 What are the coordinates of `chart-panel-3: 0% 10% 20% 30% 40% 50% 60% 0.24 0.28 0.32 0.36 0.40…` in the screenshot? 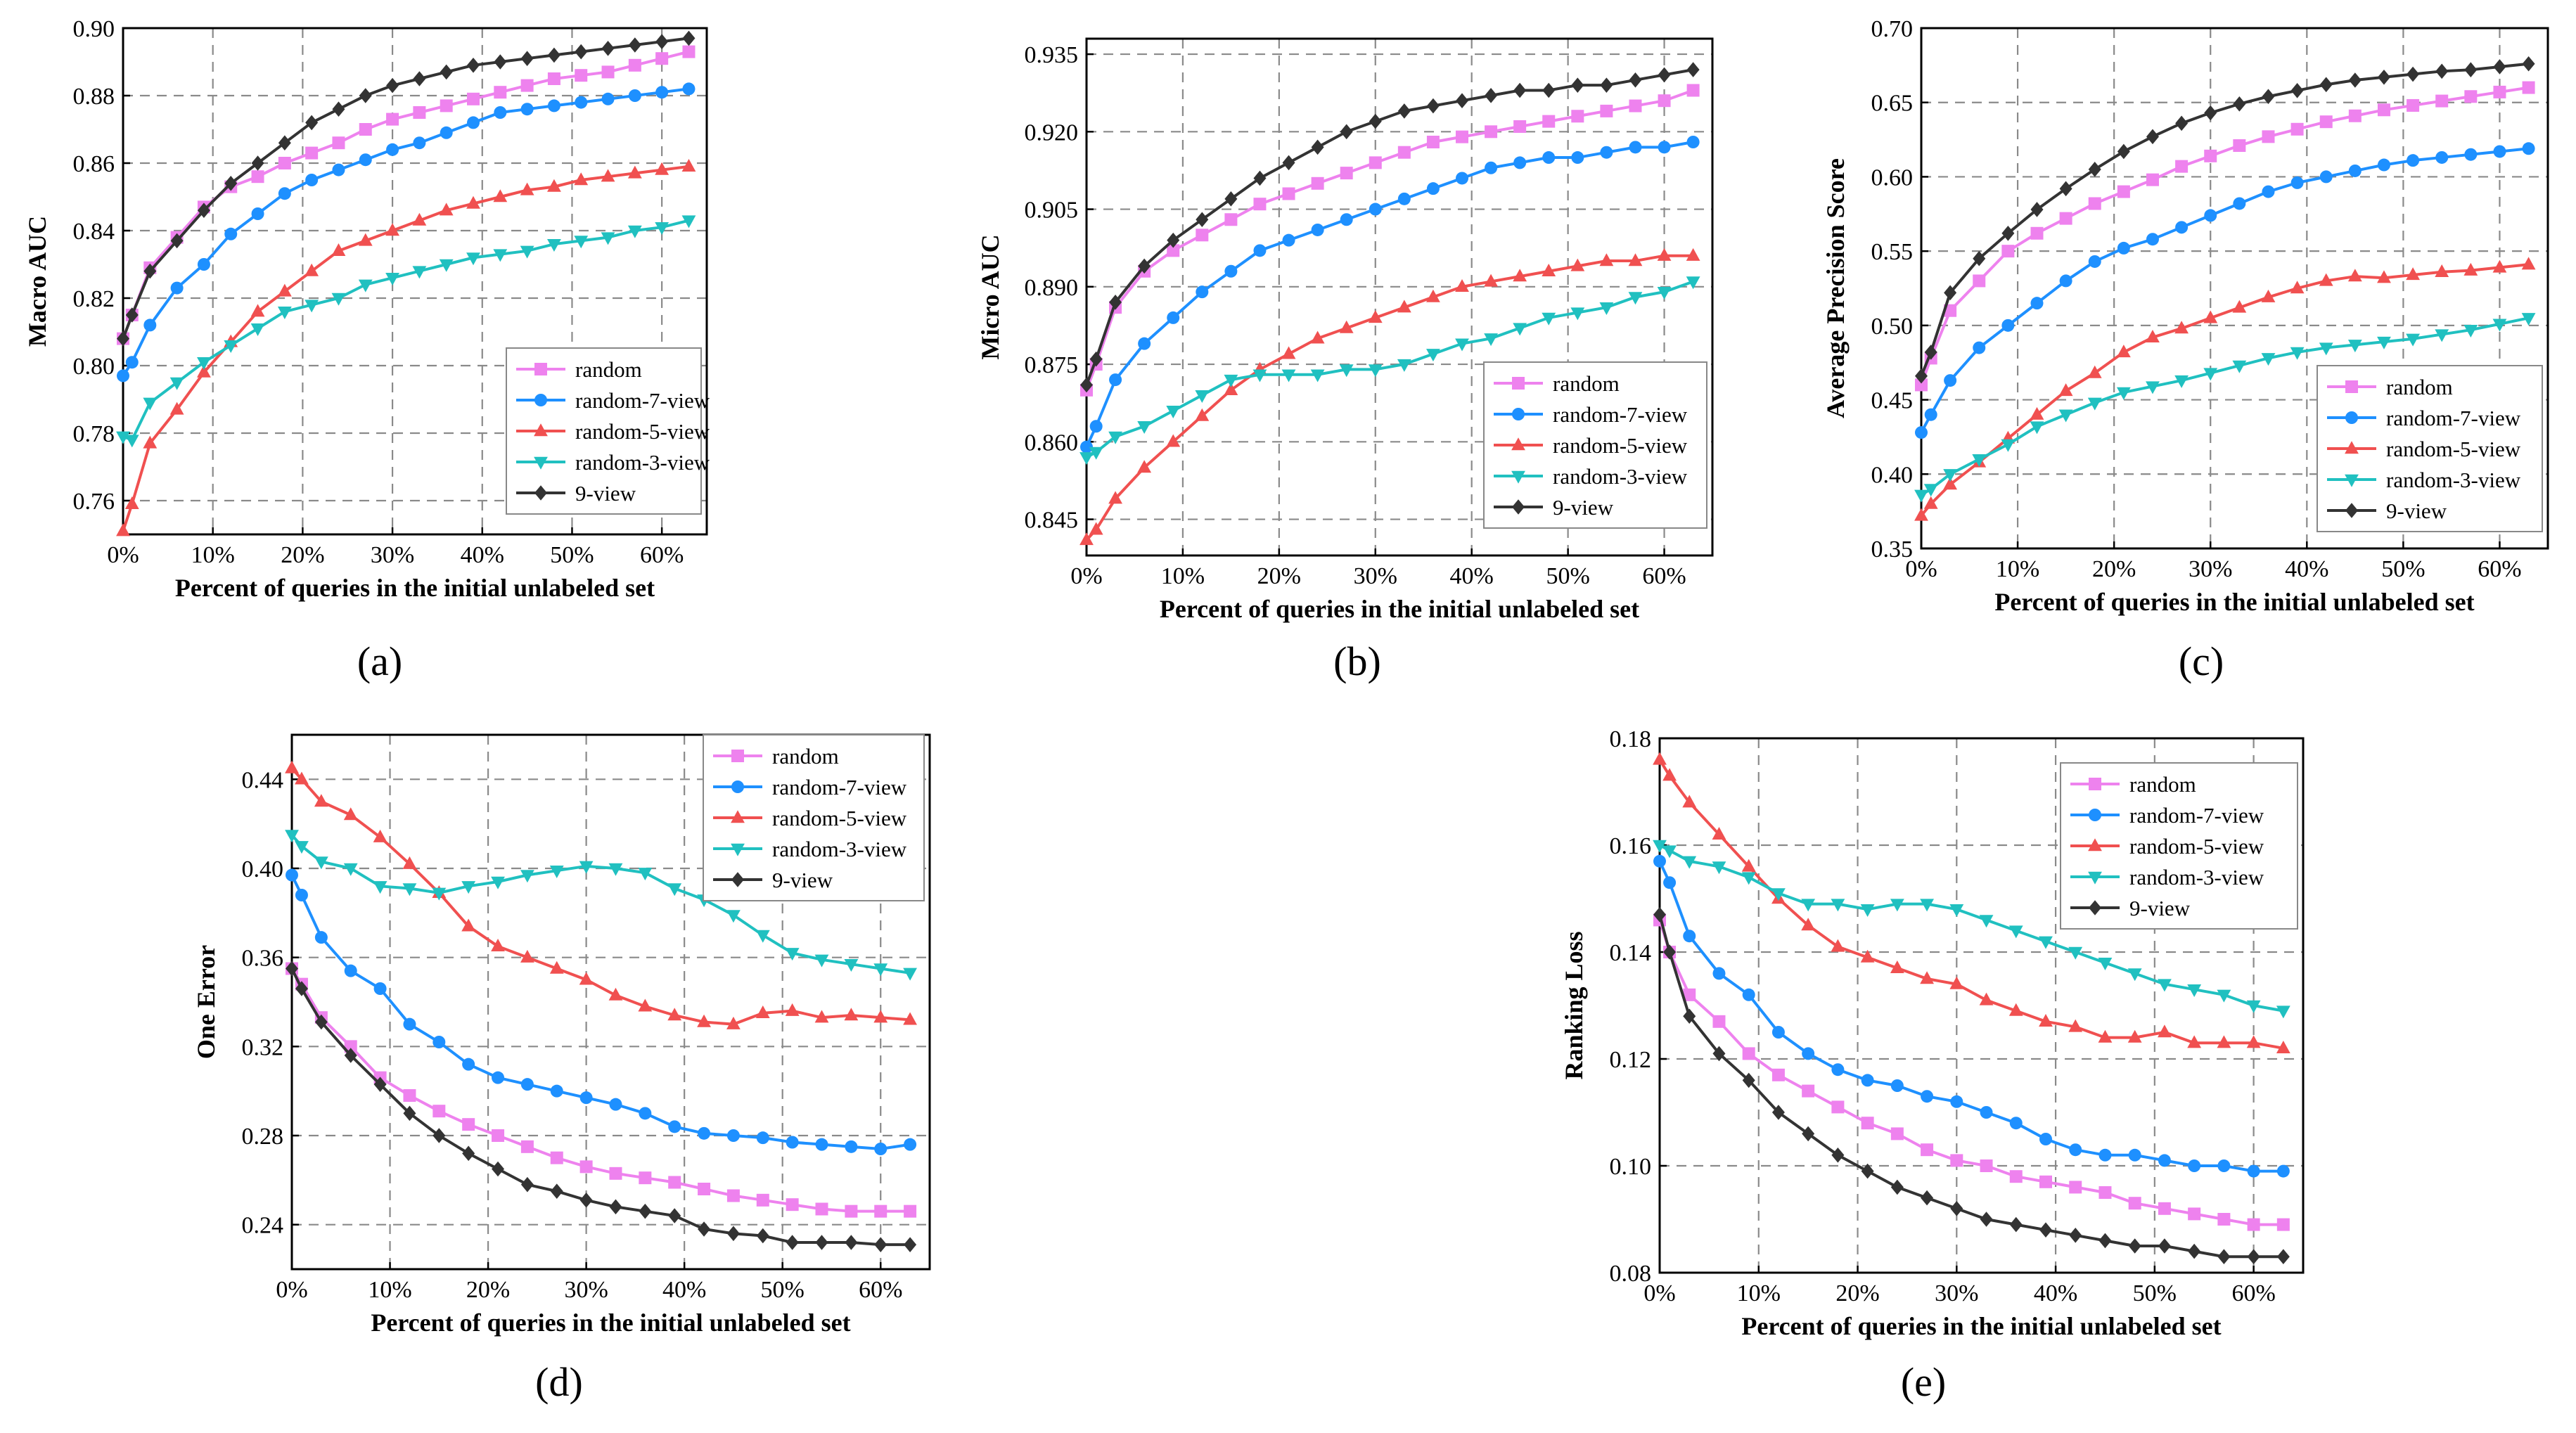 It's located at (561, 1035).